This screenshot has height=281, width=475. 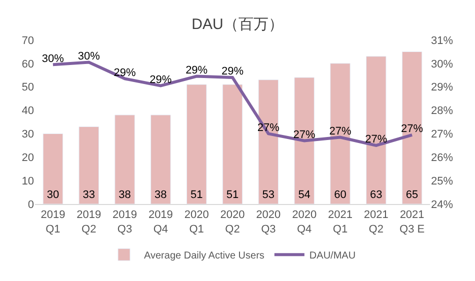 What do you see at coordinates (442, 181) in the screenshot?
I see `y2-tick-label: 25%` at bounding box center [442, 181].